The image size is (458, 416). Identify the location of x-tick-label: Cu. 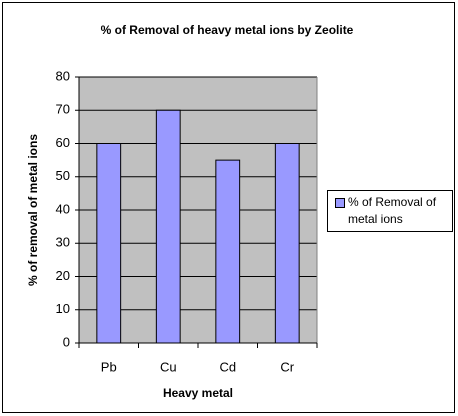
(168, 366).